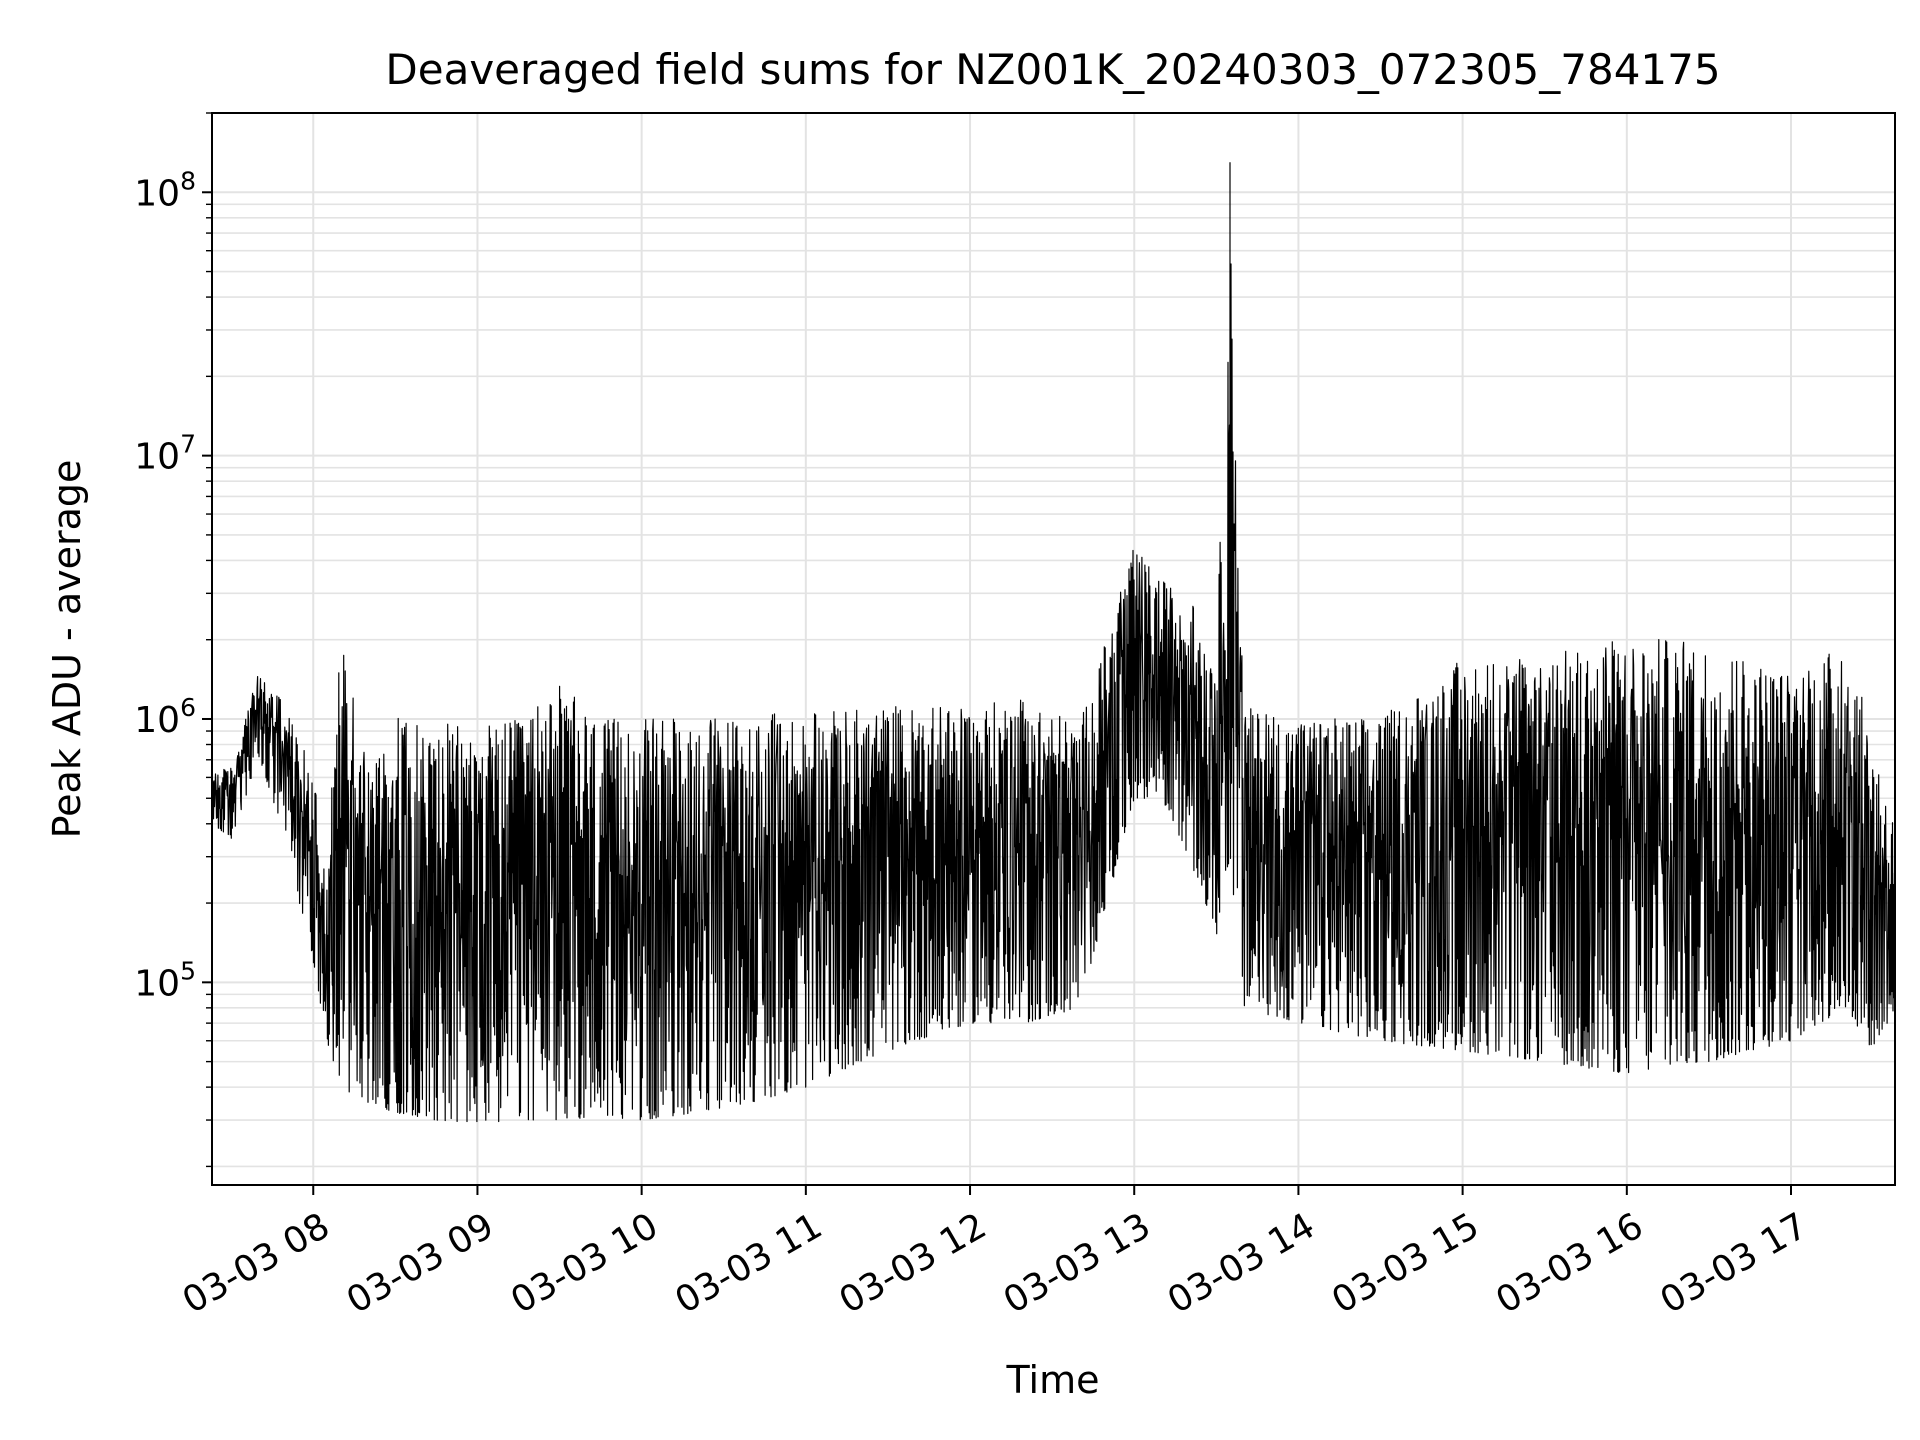 The width and height of the screenshot is (1920, 1440). I want to click on y-tick-label: 10⁵, so click(165, 980).